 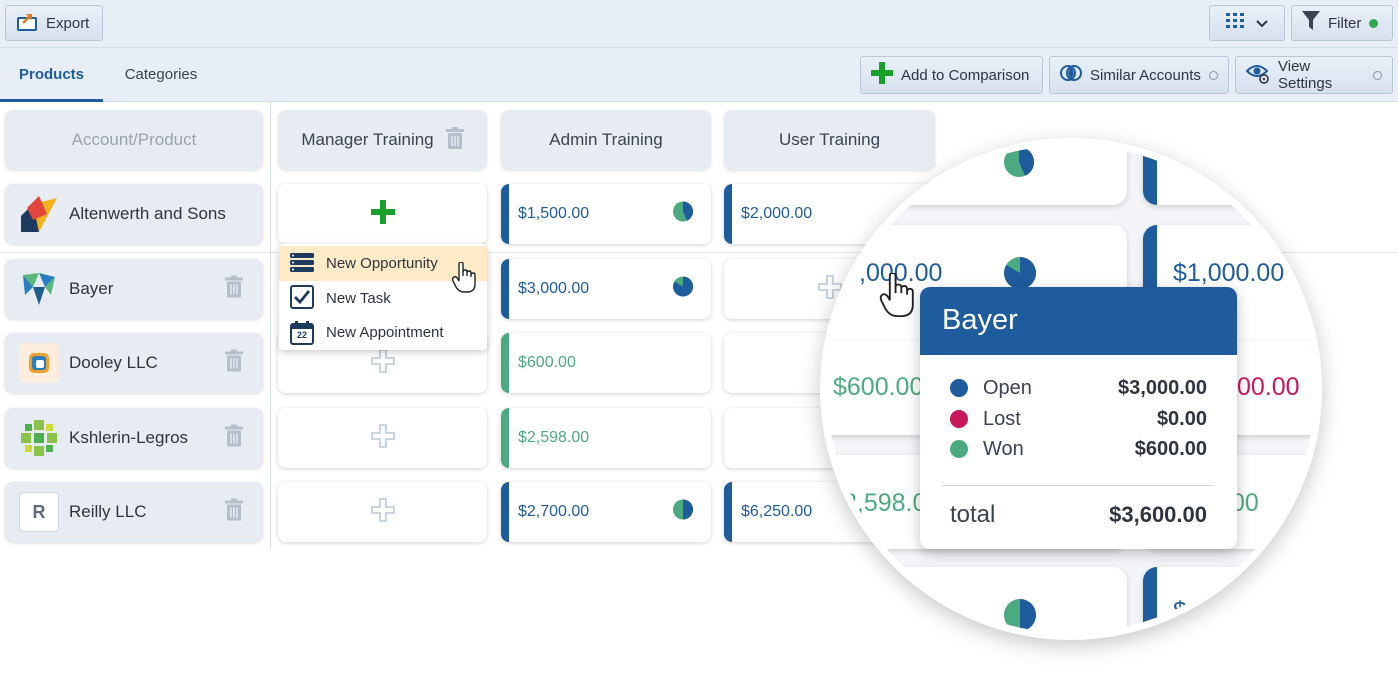 I want to click on tooltip-total-amount: $3,600.00, so click(x=1158, y=514).